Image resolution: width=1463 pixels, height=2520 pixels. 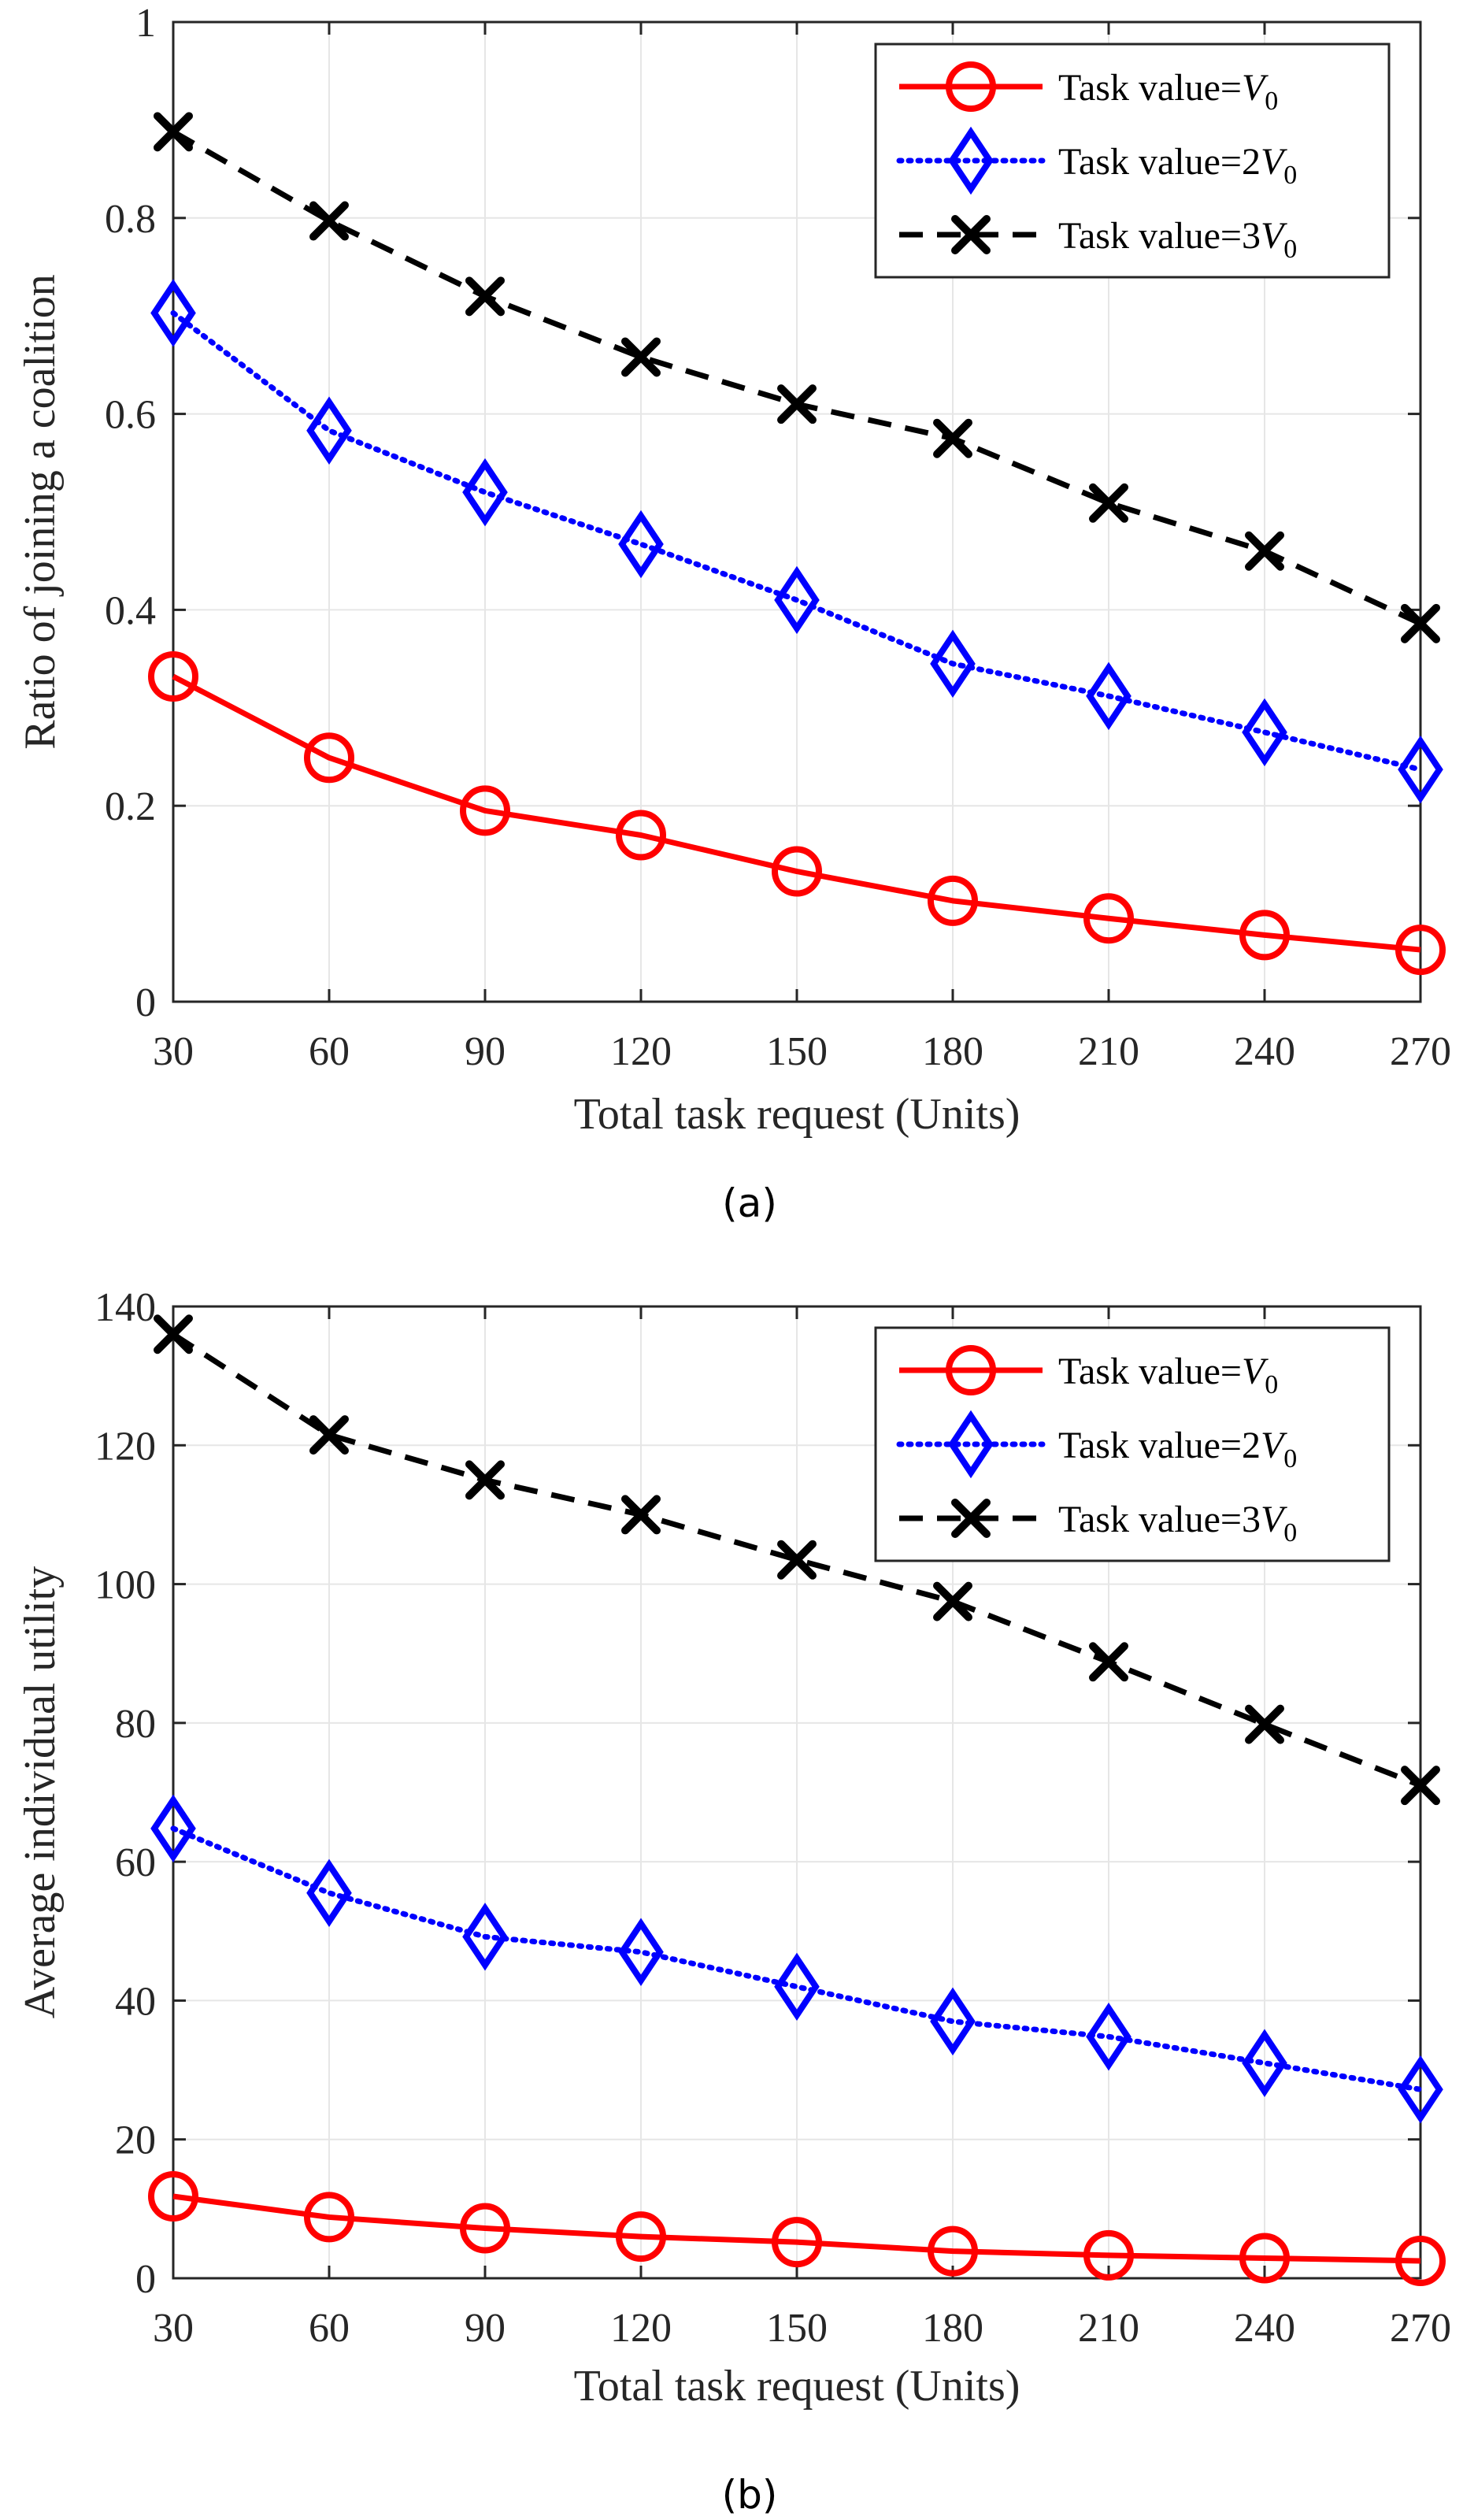 What do you see at coordinates (135, 2001) in the screenshot?
I see `y-tick-label: 40` at bounding box center [135, 2001].